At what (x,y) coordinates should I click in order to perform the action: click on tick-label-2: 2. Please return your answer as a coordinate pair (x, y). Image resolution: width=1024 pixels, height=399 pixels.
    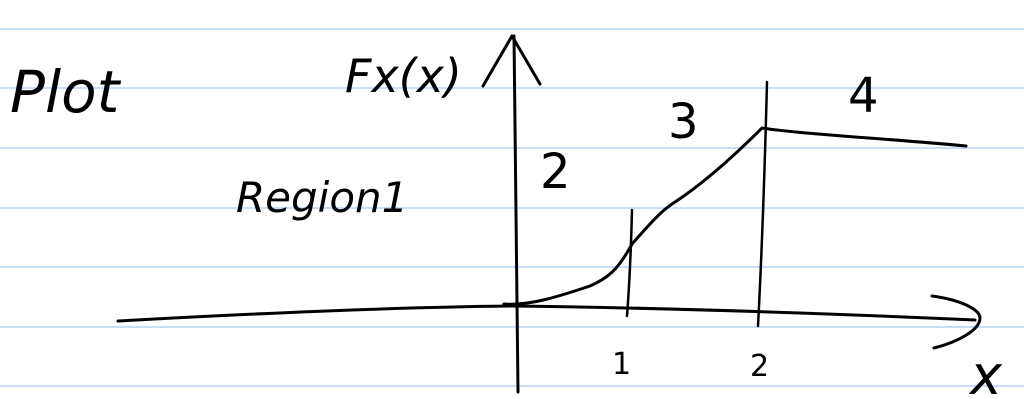
    Looking at the image, I should click on (759, 366).